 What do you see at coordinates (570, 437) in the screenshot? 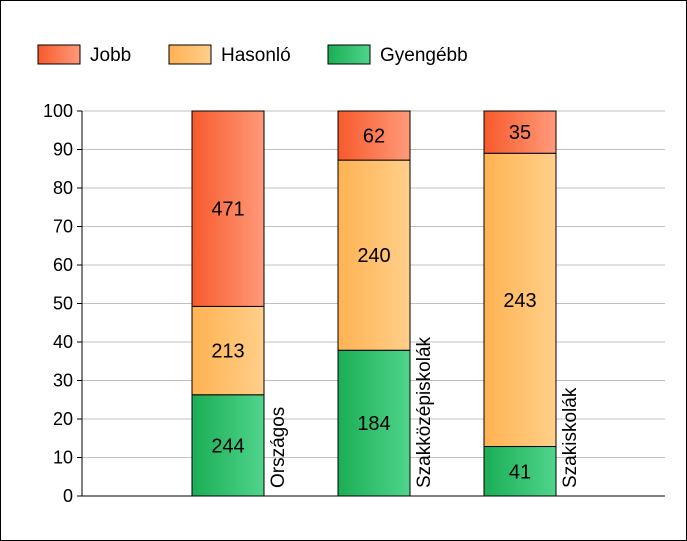
I see `category-label-szakiskolak: Szakiskolák` at bounding box center [570, 437].